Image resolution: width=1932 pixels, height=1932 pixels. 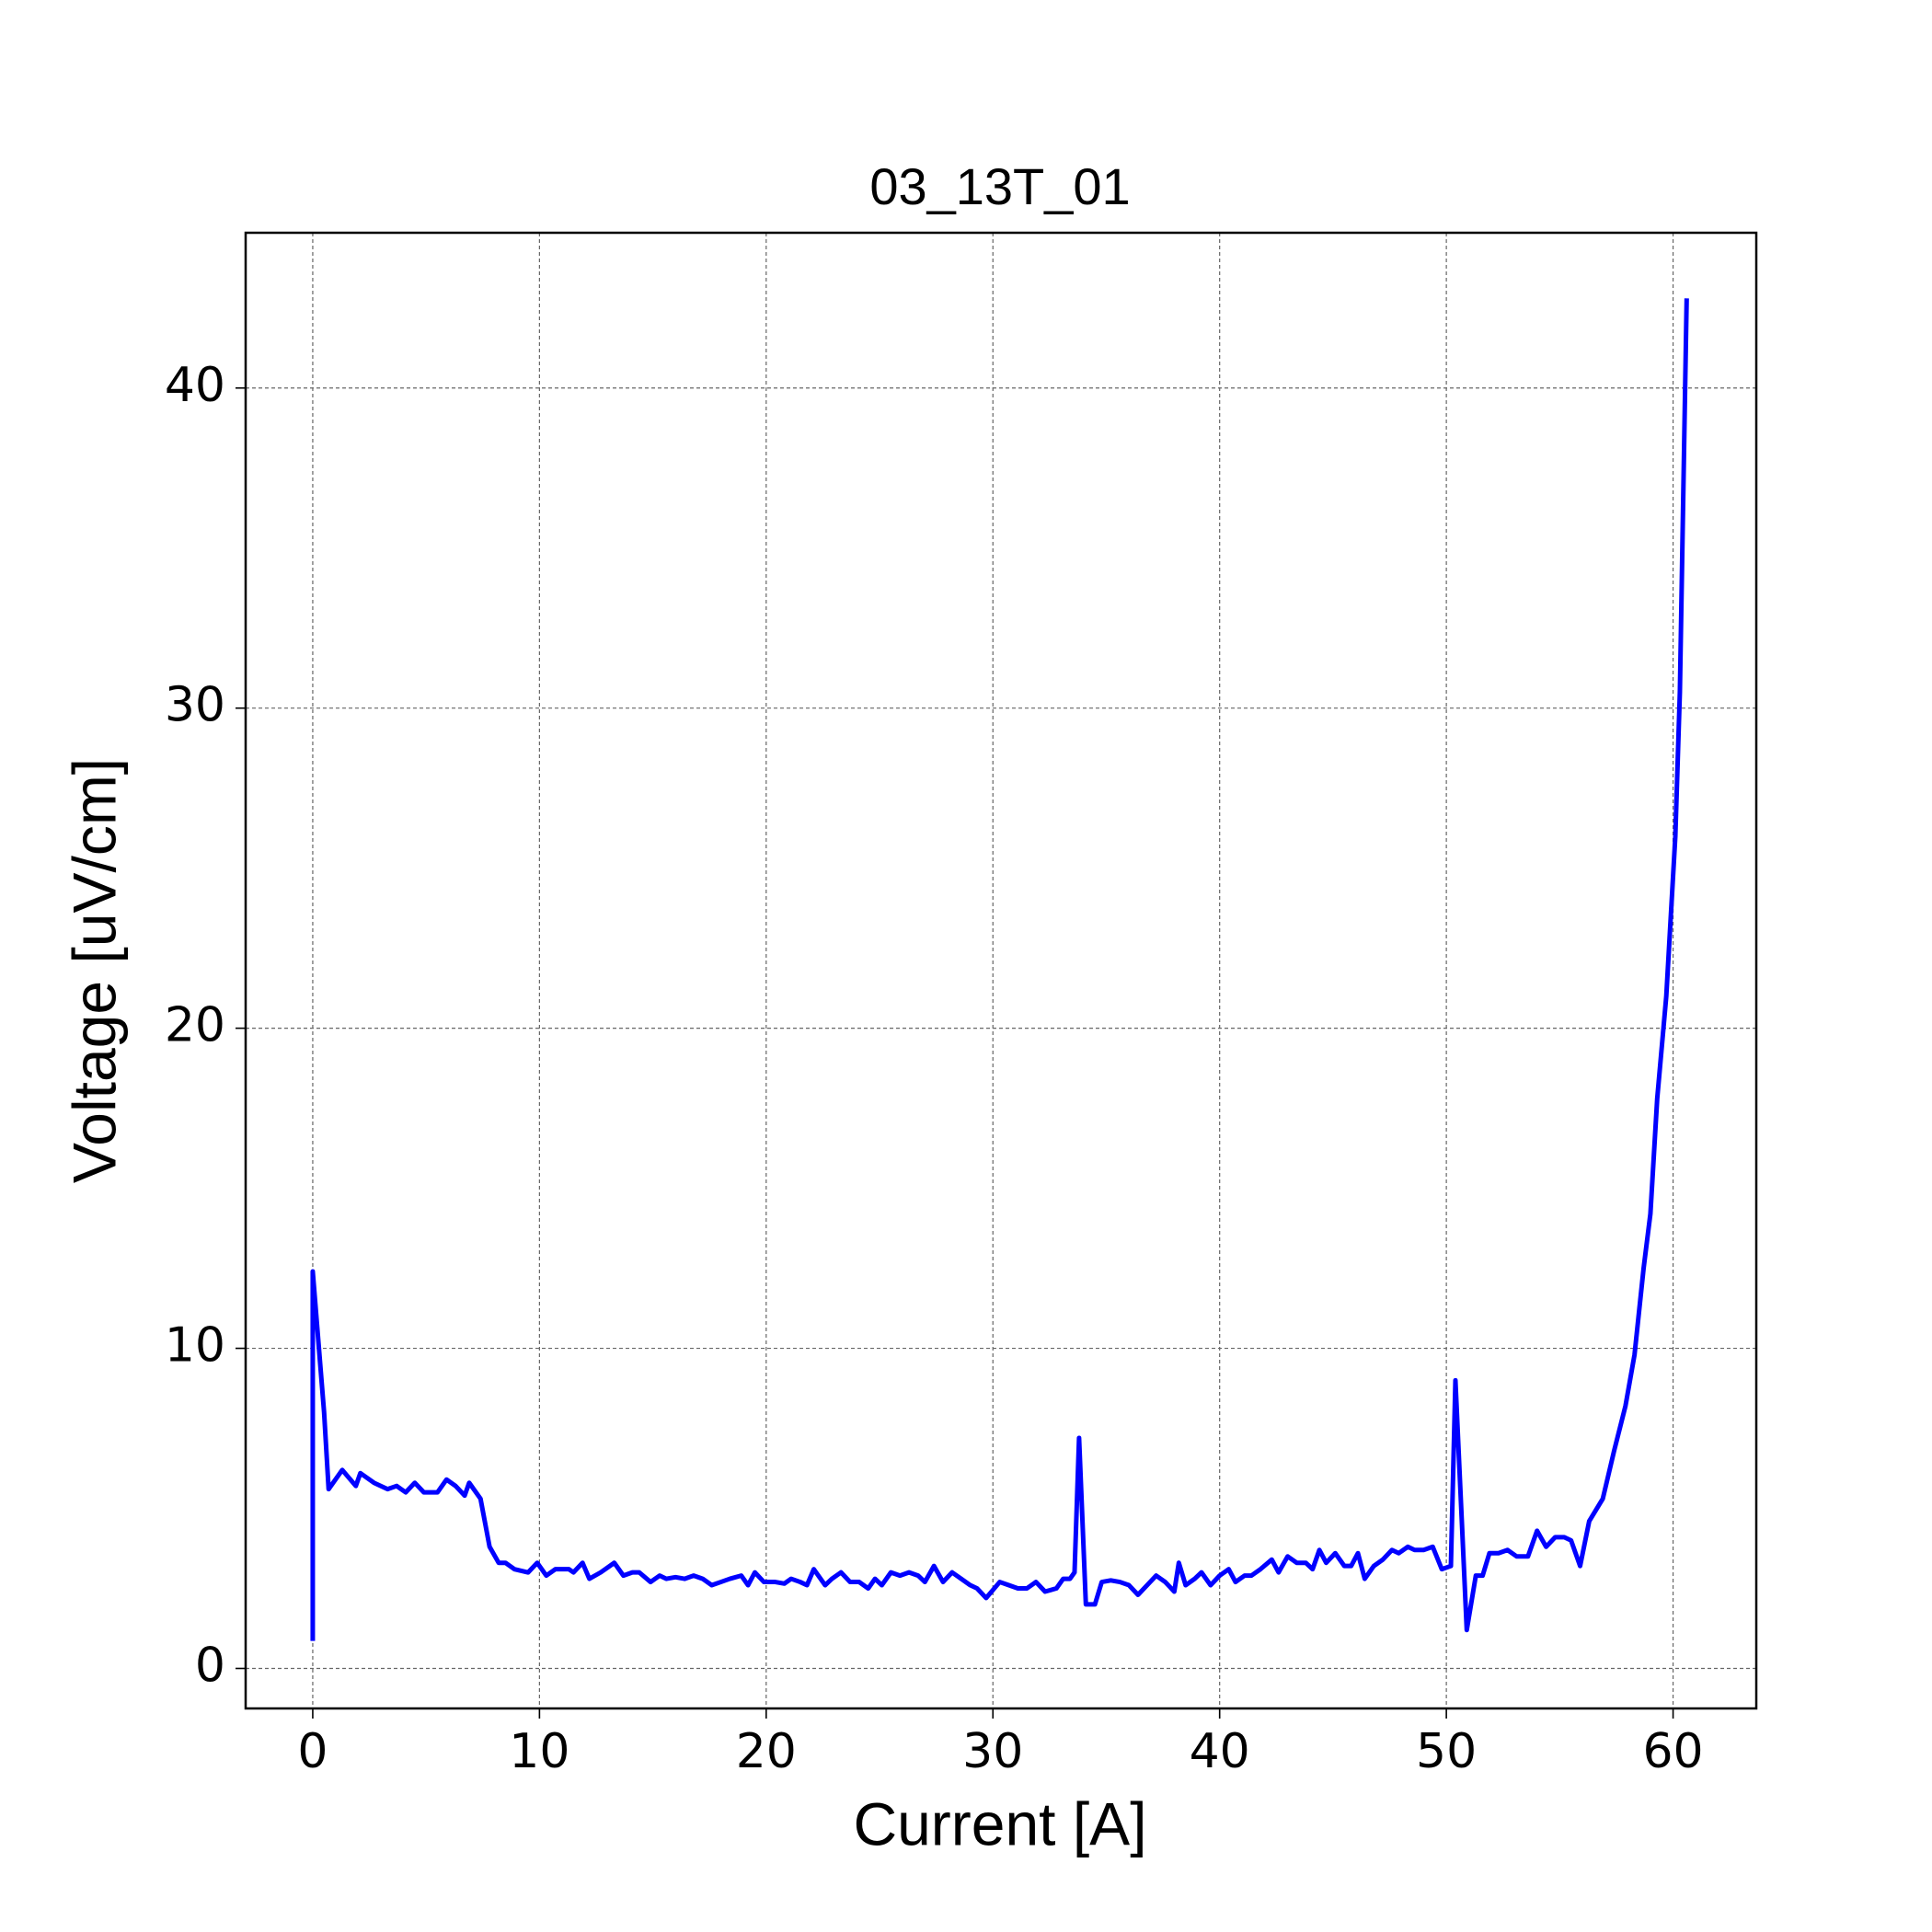 I want to click on y-tick-label: 40, so click(x=195, y=385).